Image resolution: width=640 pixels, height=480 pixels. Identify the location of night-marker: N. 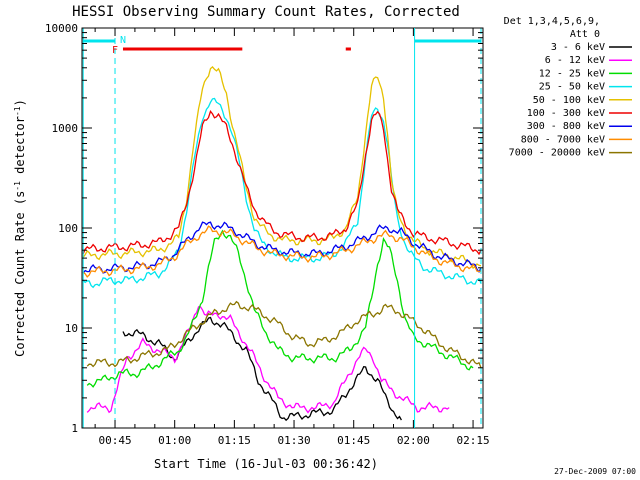
(123, 40).